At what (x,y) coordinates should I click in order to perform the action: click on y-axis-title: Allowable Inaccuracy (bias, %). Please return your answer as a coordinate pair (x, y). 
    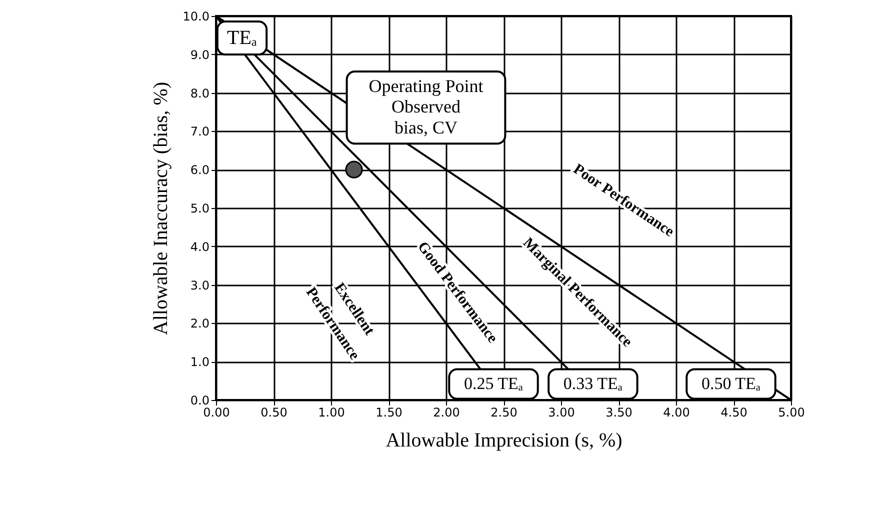
    Looking at the image, I should click on (161, 209).